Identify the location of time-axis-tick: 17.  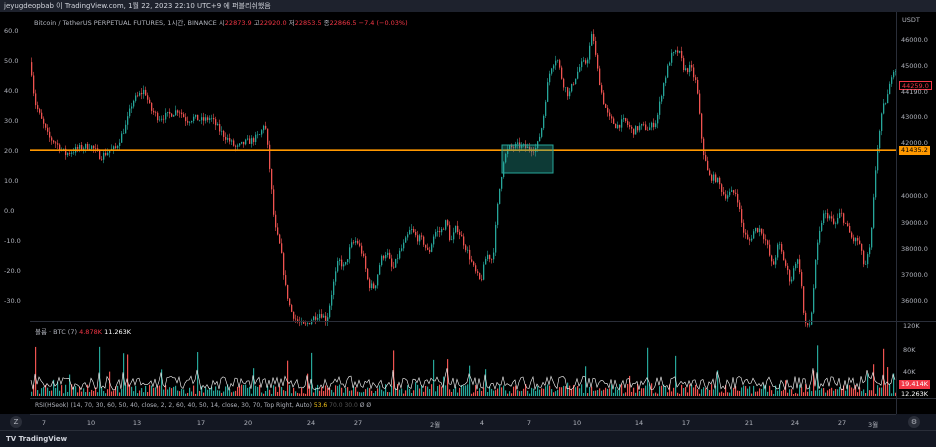
(201, 423).